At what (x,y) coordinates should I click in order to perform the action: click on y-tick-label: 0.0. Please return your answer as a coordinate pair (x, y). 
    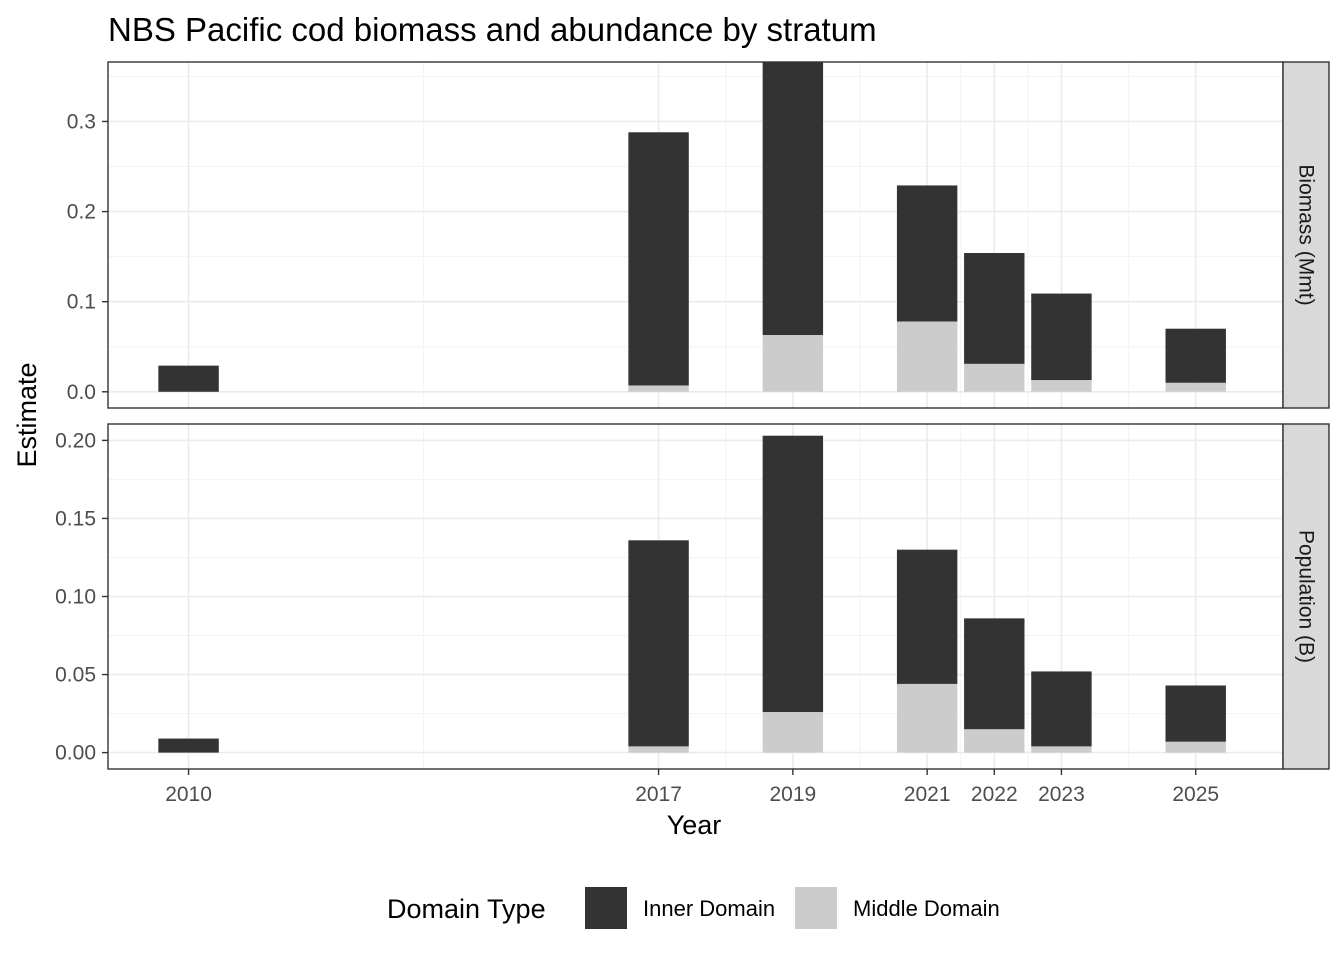
    Looking at the image, I should click on (81, 392).